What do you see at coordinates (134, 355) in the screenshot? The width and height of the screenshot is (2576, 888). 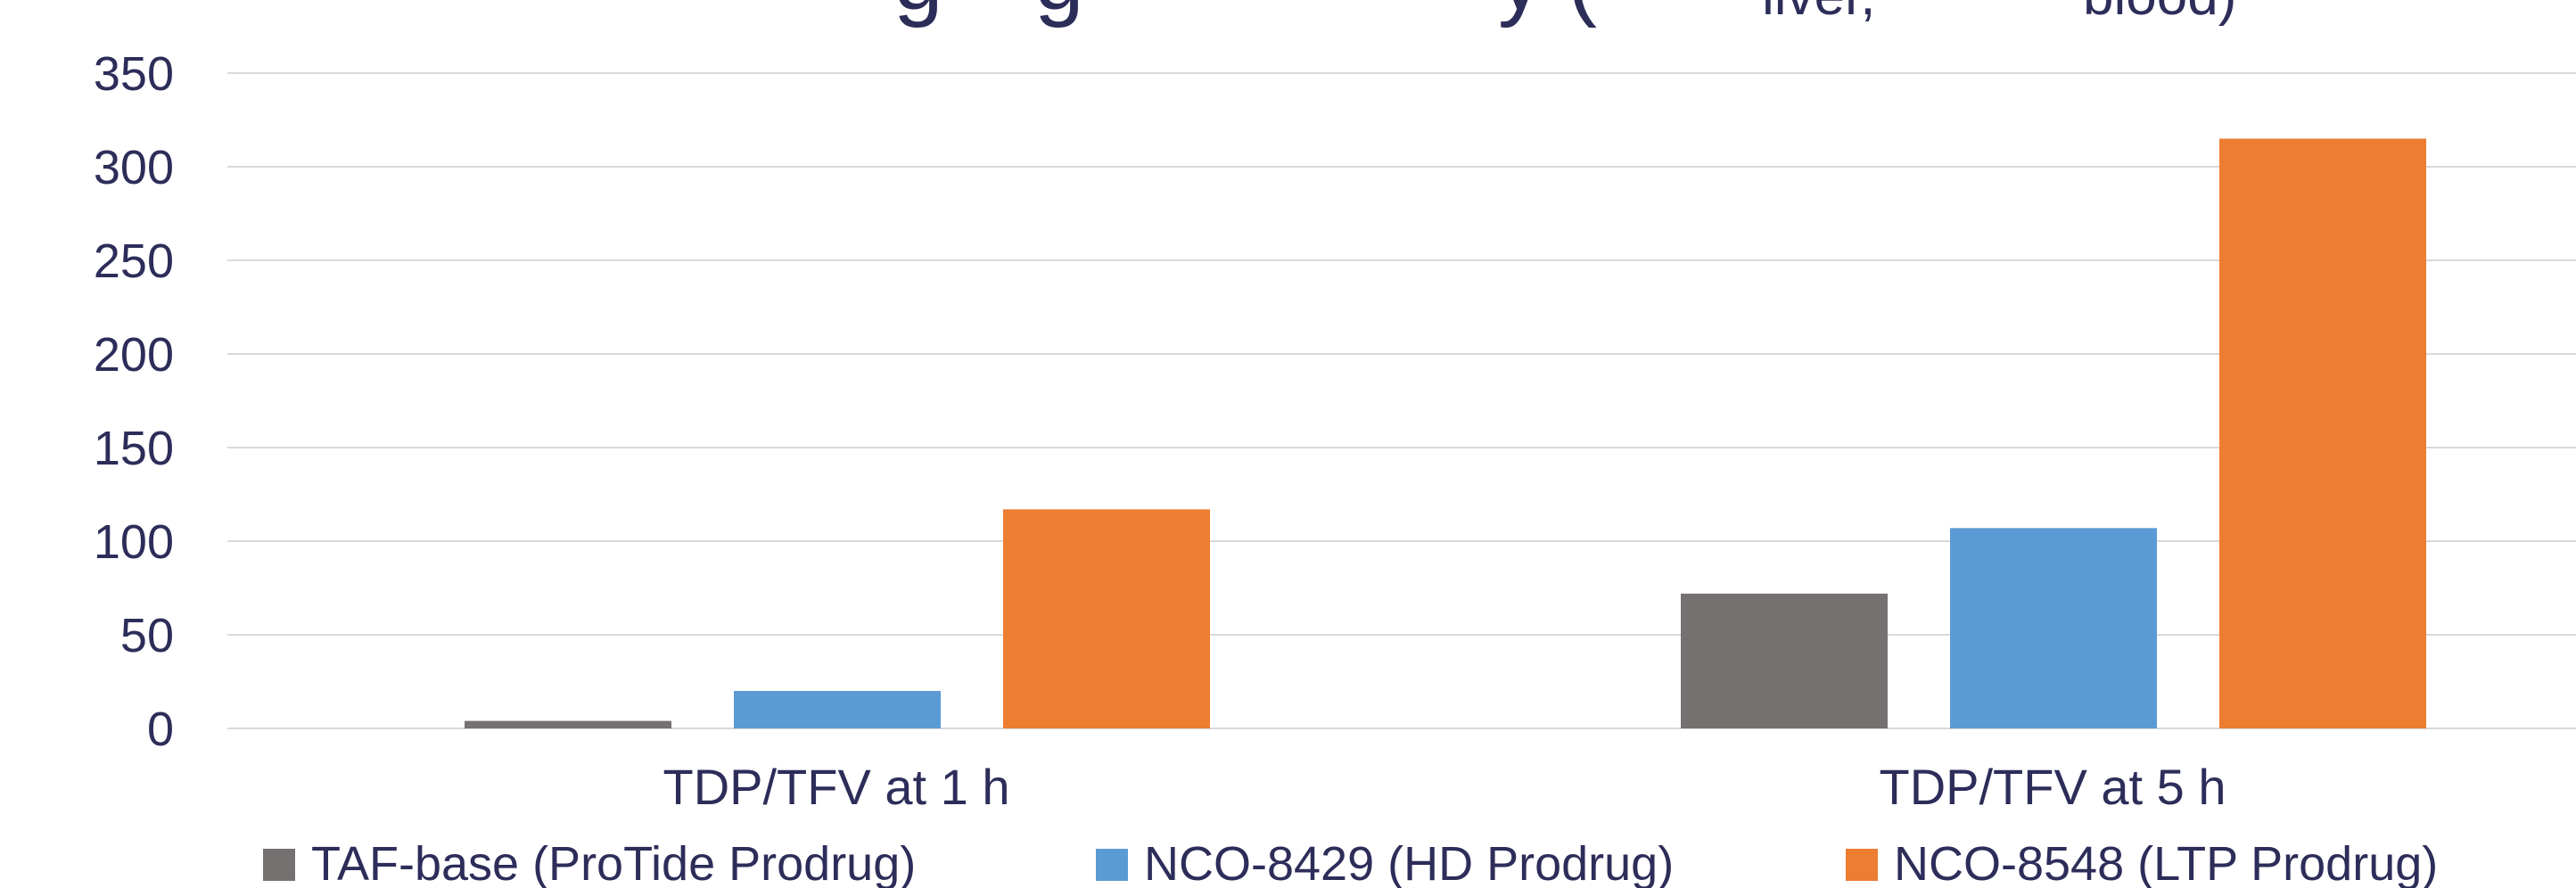 I see `y-tick-label: 200` at bounding box center [134, 355].